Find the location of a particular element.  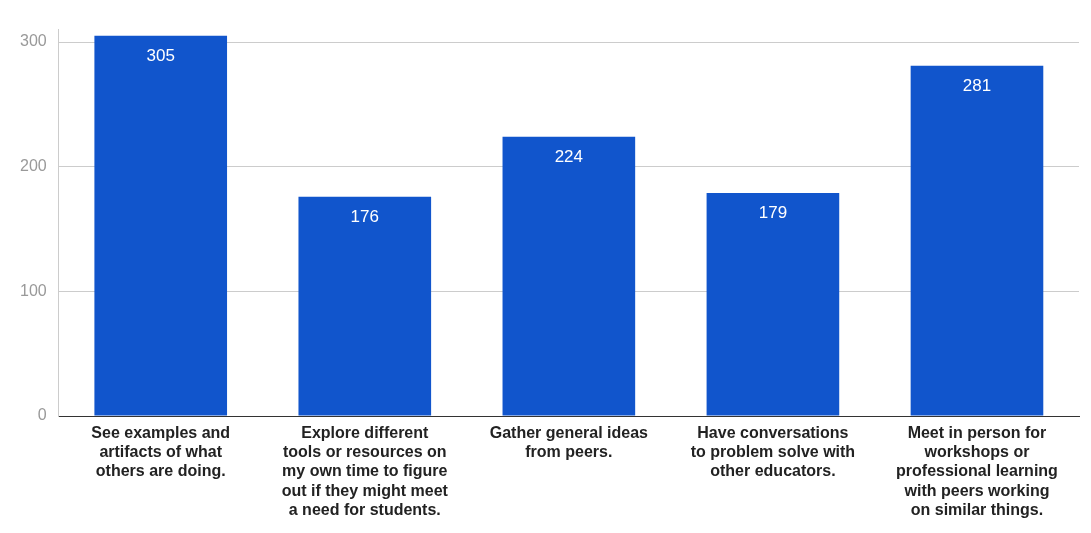

y-tick-label: 200 is located at coordinates (33, 166).